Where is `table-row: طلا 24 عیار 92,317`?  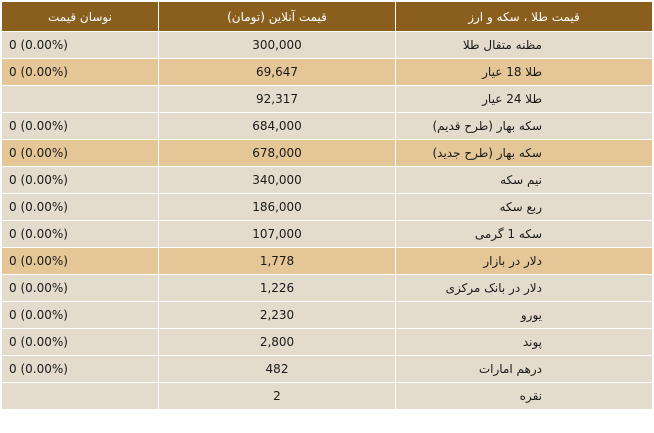
table-row: طلا 24 عیار 92,317 is located at coordinates (327, 99).